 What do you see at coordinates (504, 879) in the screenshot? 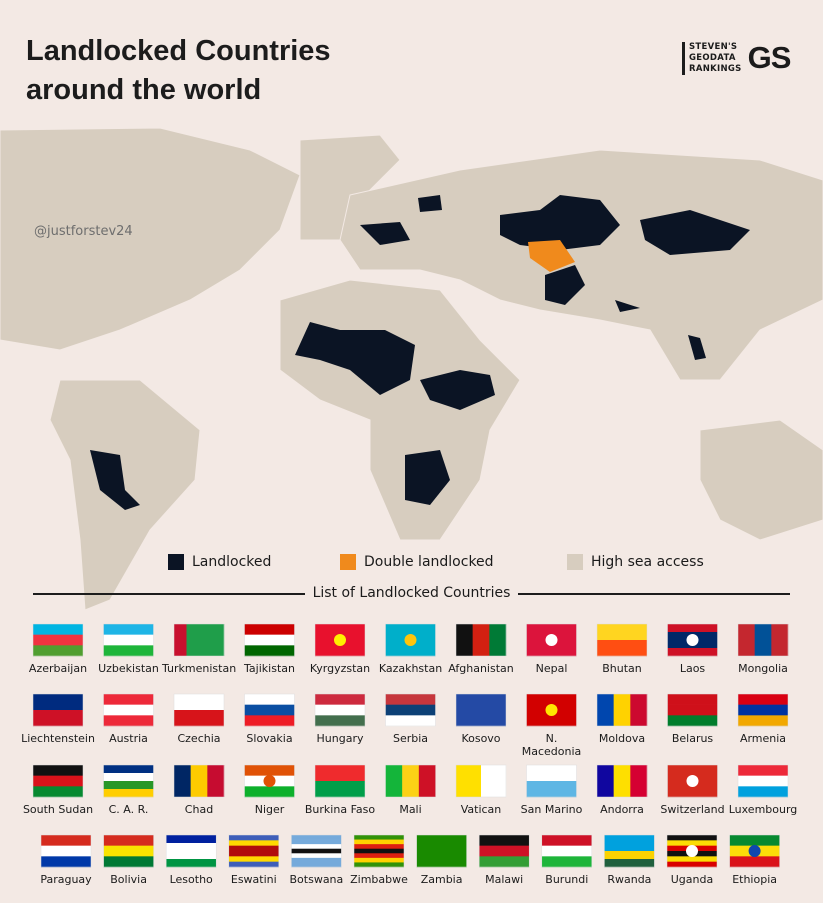
I see `country-name: Malawi` at bounding box center [504, 879].